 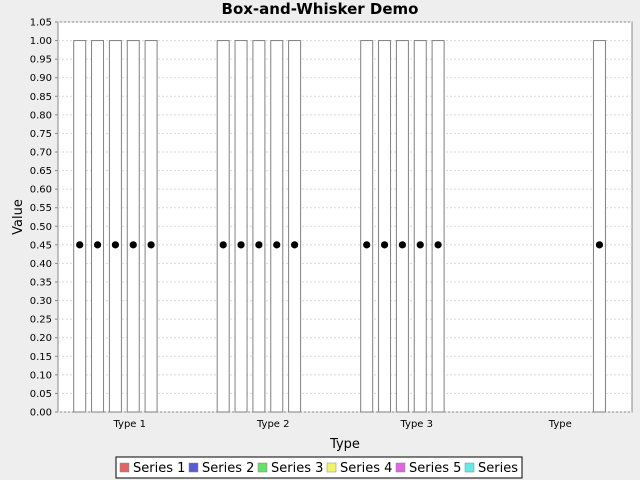 What do you see at coordinates (18, 217) in the screenshot?
I see `y-axis-label: Value` at bounding box center [18, 217].